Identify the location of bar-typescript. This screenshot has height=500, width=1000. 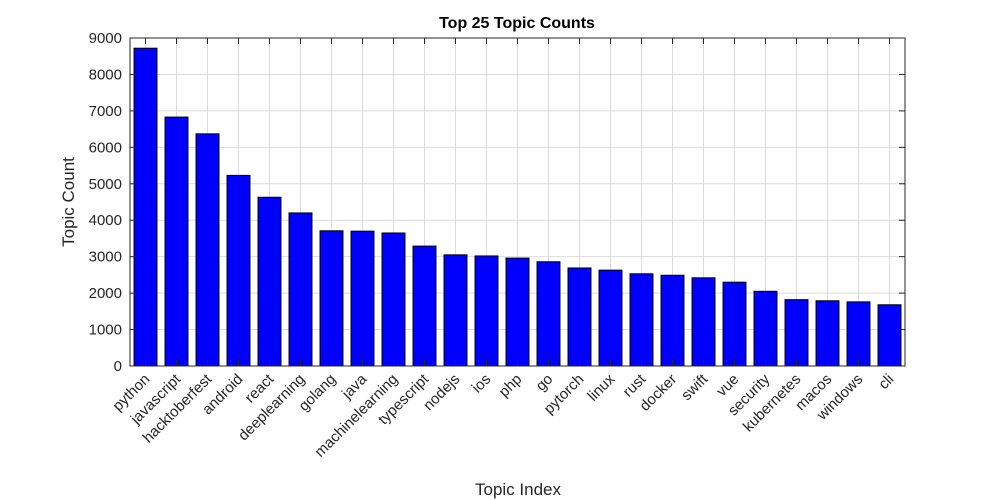
(424, 306).